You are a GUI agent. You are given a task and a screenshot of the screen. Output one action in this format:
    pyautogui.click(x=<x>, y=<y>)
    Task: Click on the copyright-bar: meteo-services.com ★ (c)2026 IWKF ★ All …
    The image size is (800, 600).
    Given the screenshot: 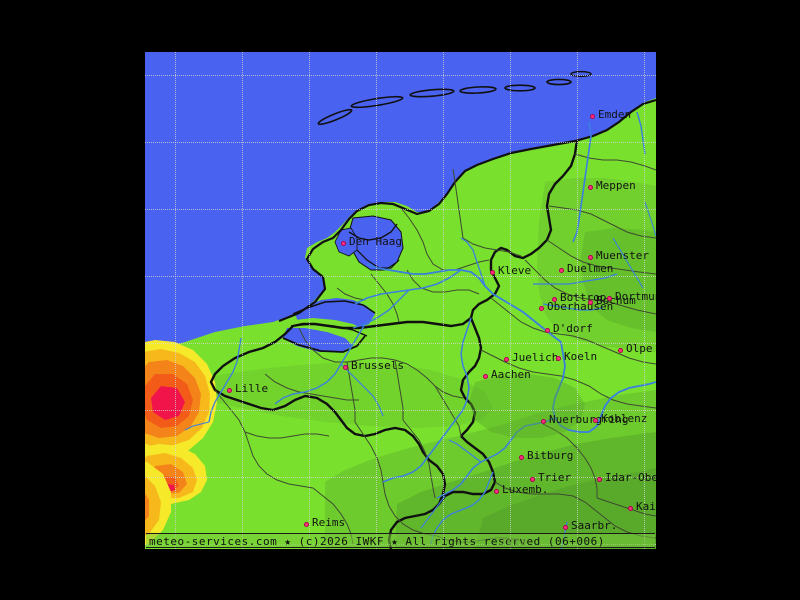 What is the action you would take?
    pyautogui.click(x=400, y=540)
    